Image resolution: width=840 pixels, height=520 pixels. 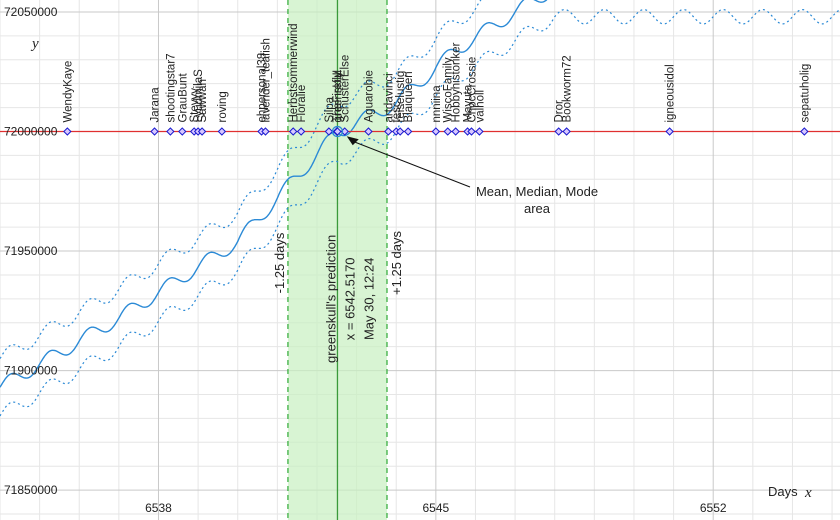 What do you see at coordinates (31, 12) in the screenshot?
I see `y-tick-label: 72050000` at bounding box center [31, 12].